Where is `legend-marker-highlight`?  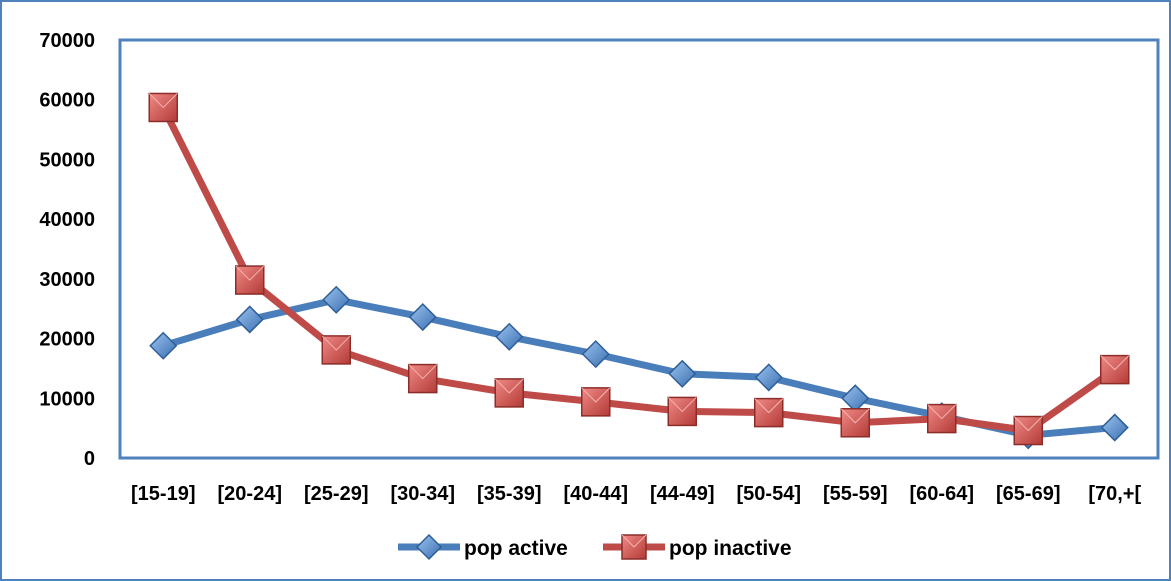 legend-marker-highlight is located at coordinates (634, 541).